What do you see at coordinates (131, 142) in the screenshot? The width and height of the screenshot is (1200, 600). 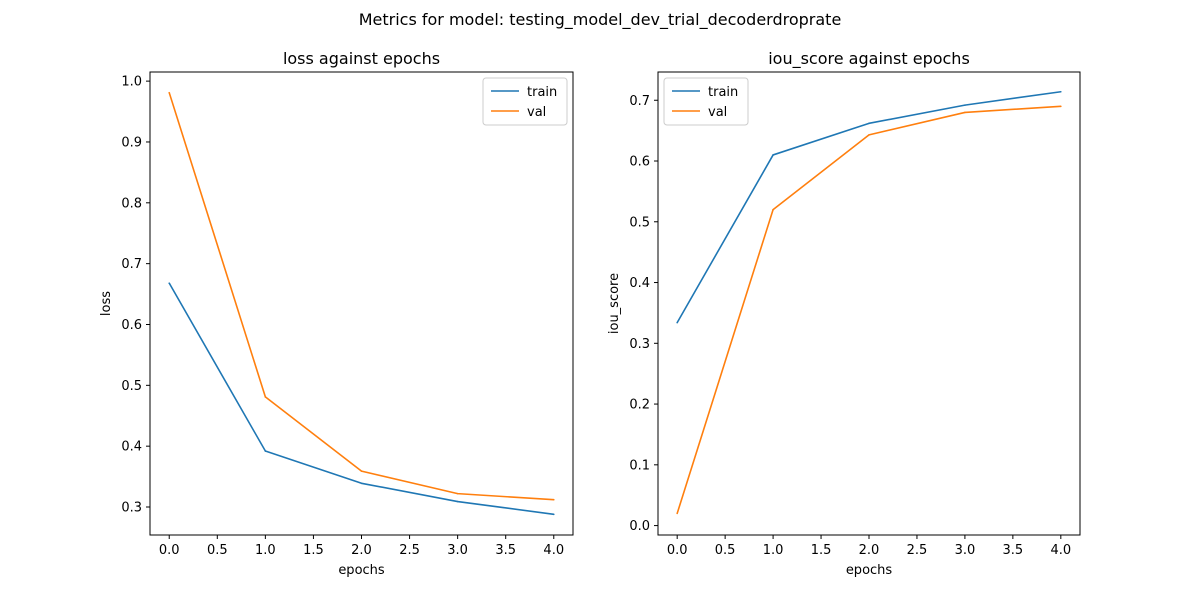 I see `y-tick-label: 0.9` at bounding box center [131, 142].